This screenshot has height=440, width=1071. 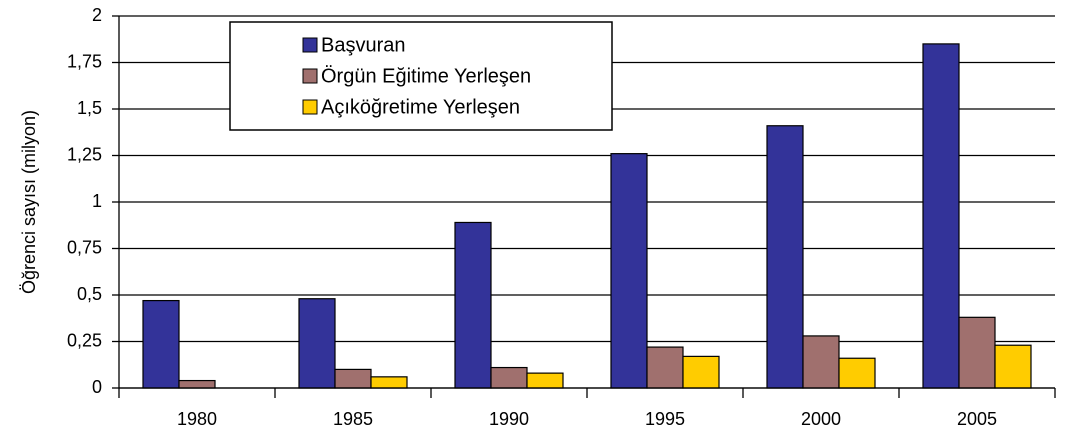 I want to click on y-tick-label: 0,5, so click(x=89, y=294).